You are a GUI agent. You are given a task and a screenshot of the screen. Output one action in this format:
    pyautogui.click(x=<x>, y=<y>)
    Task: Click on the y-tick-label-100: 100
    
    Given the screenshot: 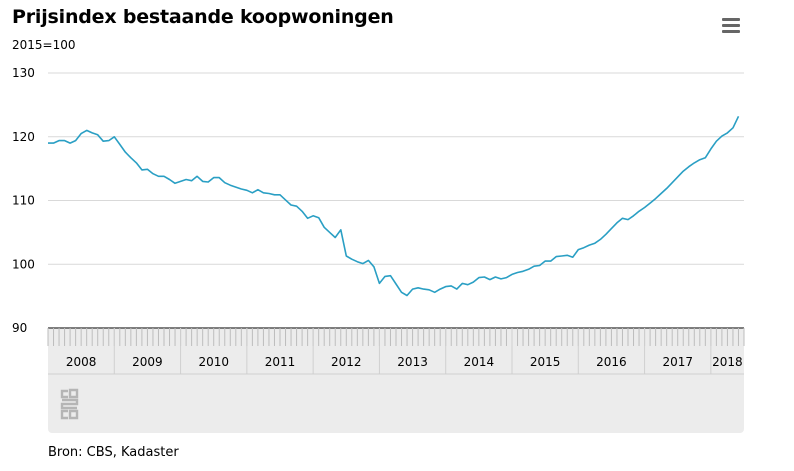 What is the action you would take?
    pyautogui.click(x=23, y=264)
    